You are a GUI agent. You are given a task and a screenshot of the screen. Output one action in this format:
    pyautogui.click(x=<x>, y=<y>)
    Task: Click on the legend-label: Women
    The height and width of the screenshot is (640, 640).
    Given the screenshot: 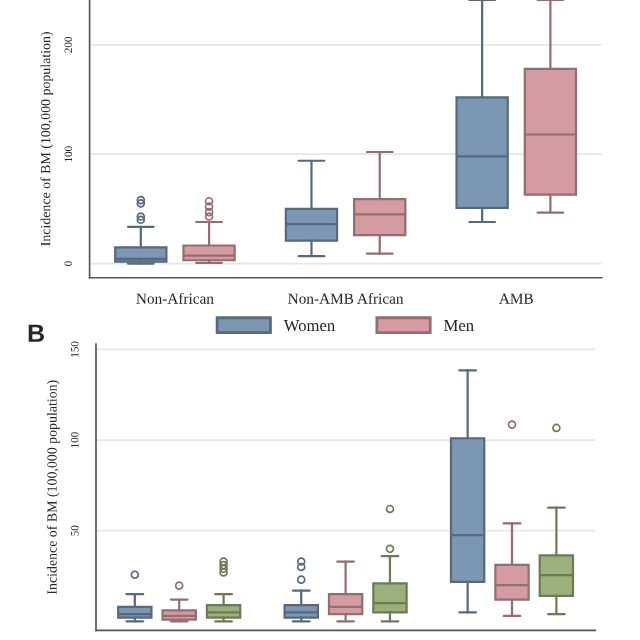 What is the action you would take?
    pyautogui.click(x=309, y=326)
    